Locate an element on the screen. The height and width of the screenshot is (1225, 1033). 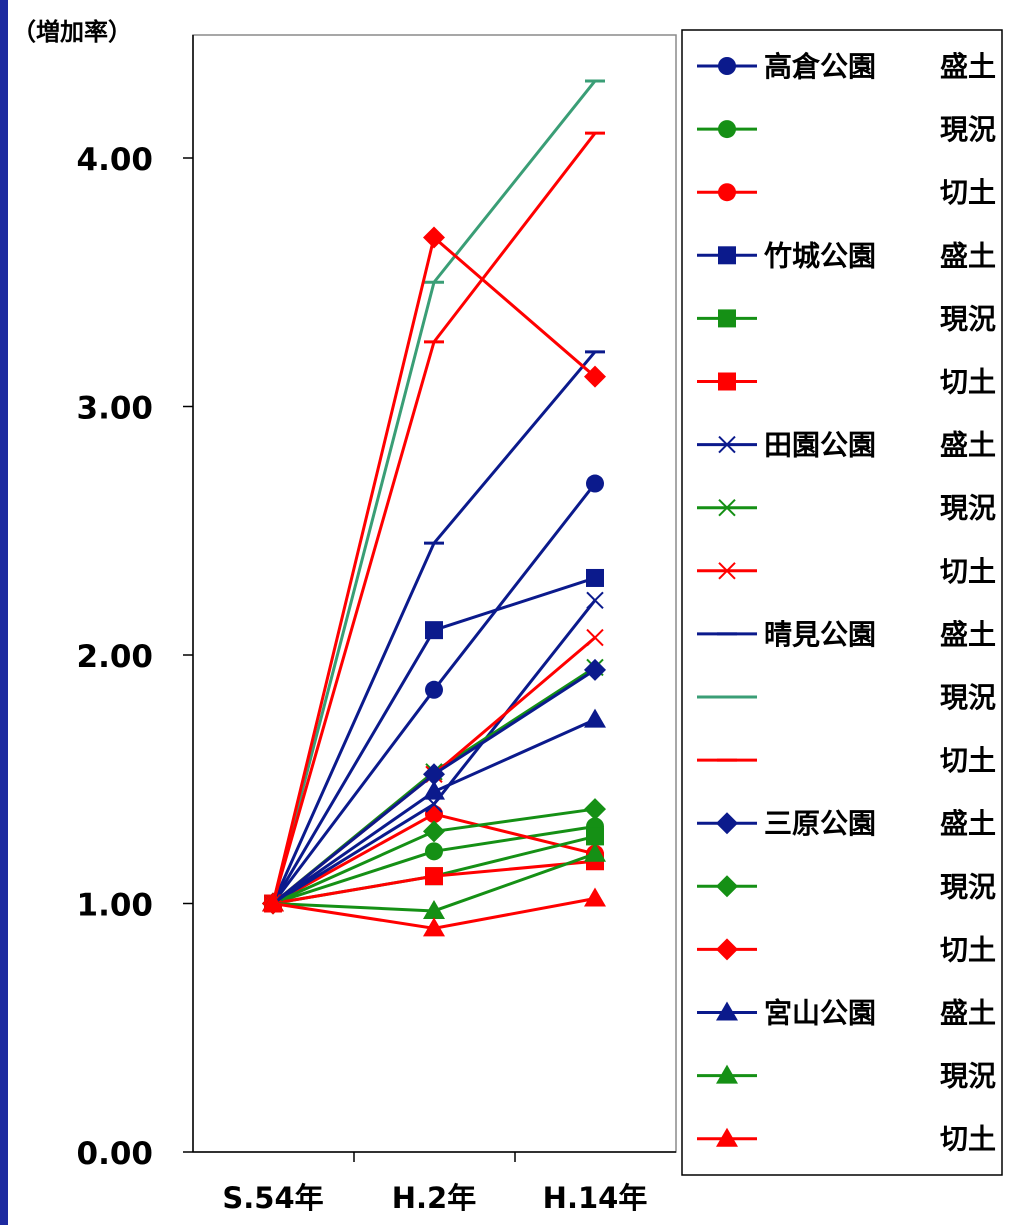
legend-park-name: 宮山公園 is located at coordinates (820, 1013).